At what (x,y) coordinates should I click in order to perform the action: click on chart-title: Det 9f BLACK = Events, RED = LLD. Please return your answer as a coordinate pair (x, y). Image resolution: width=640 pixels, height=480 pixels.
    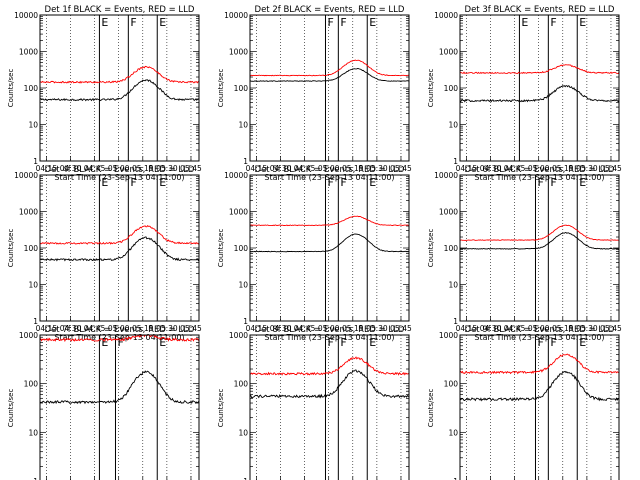
    Looking at the image, I should click on (540, 330).